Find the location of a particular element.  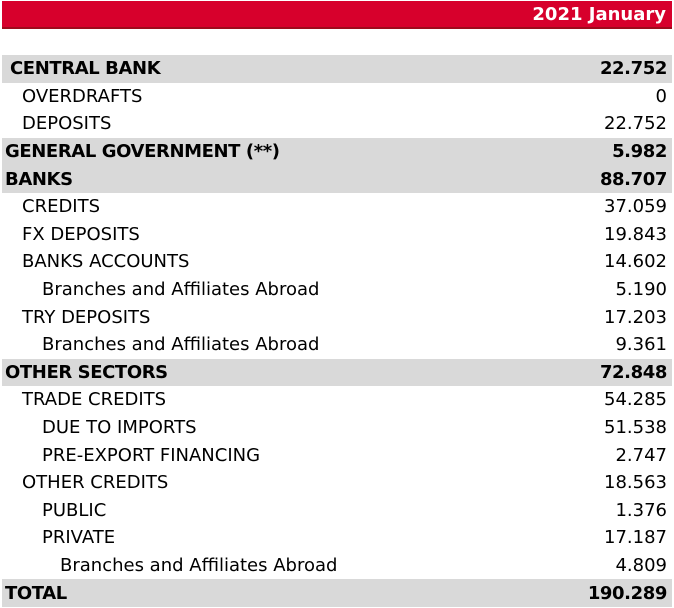

table-row-other-sectors: OTHER SECTORS 72.848 is located at coordinates (337, 372).